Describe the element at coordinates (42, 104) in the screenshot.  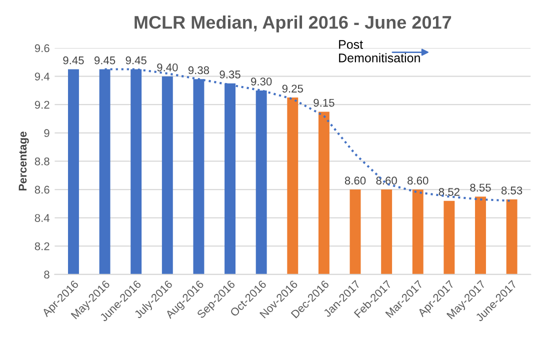
I see `y-tick-label: 9.2` at that location.